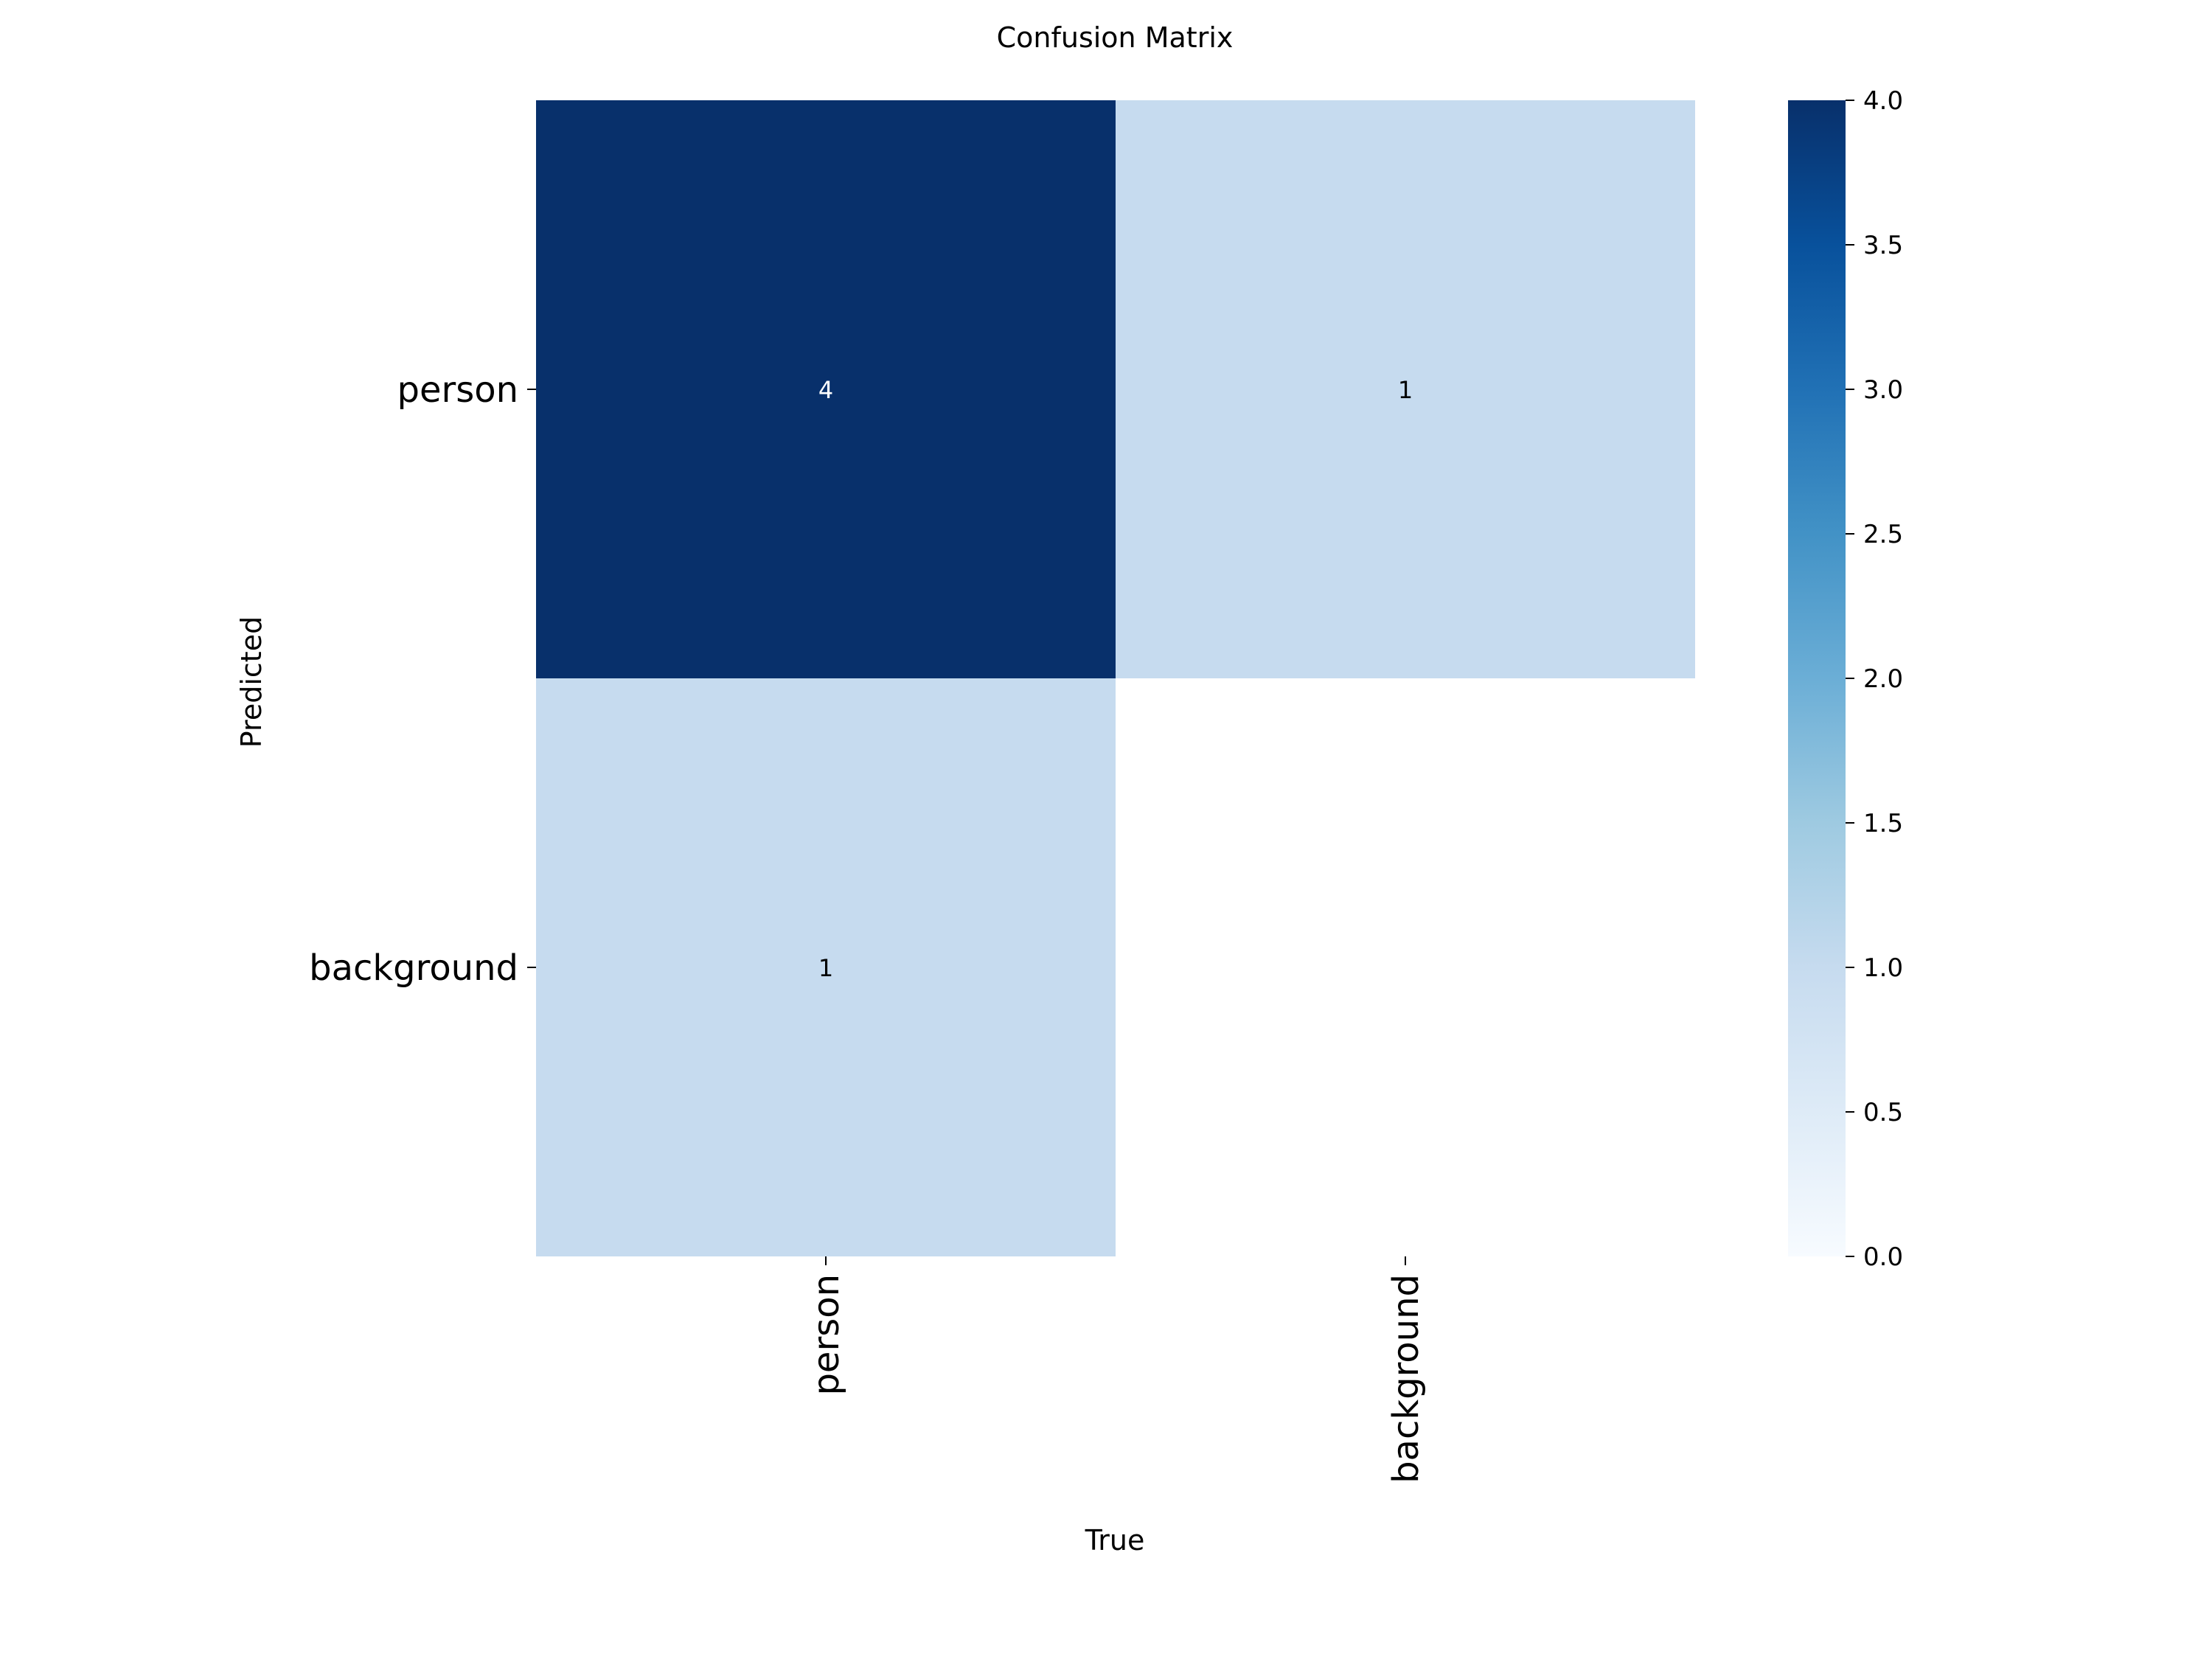 This screenshot has height=1659, width=2212. What do you see at coordinates (1883, 534) in the screenshot?
I see `colorbar-tick-label: 2.5` at bounding box center [1883, 534].